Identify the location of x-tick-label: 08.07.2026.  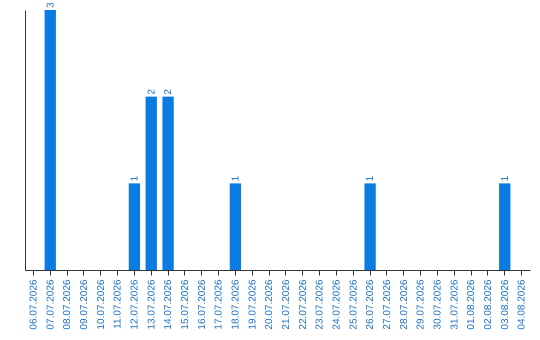
(68, 304).